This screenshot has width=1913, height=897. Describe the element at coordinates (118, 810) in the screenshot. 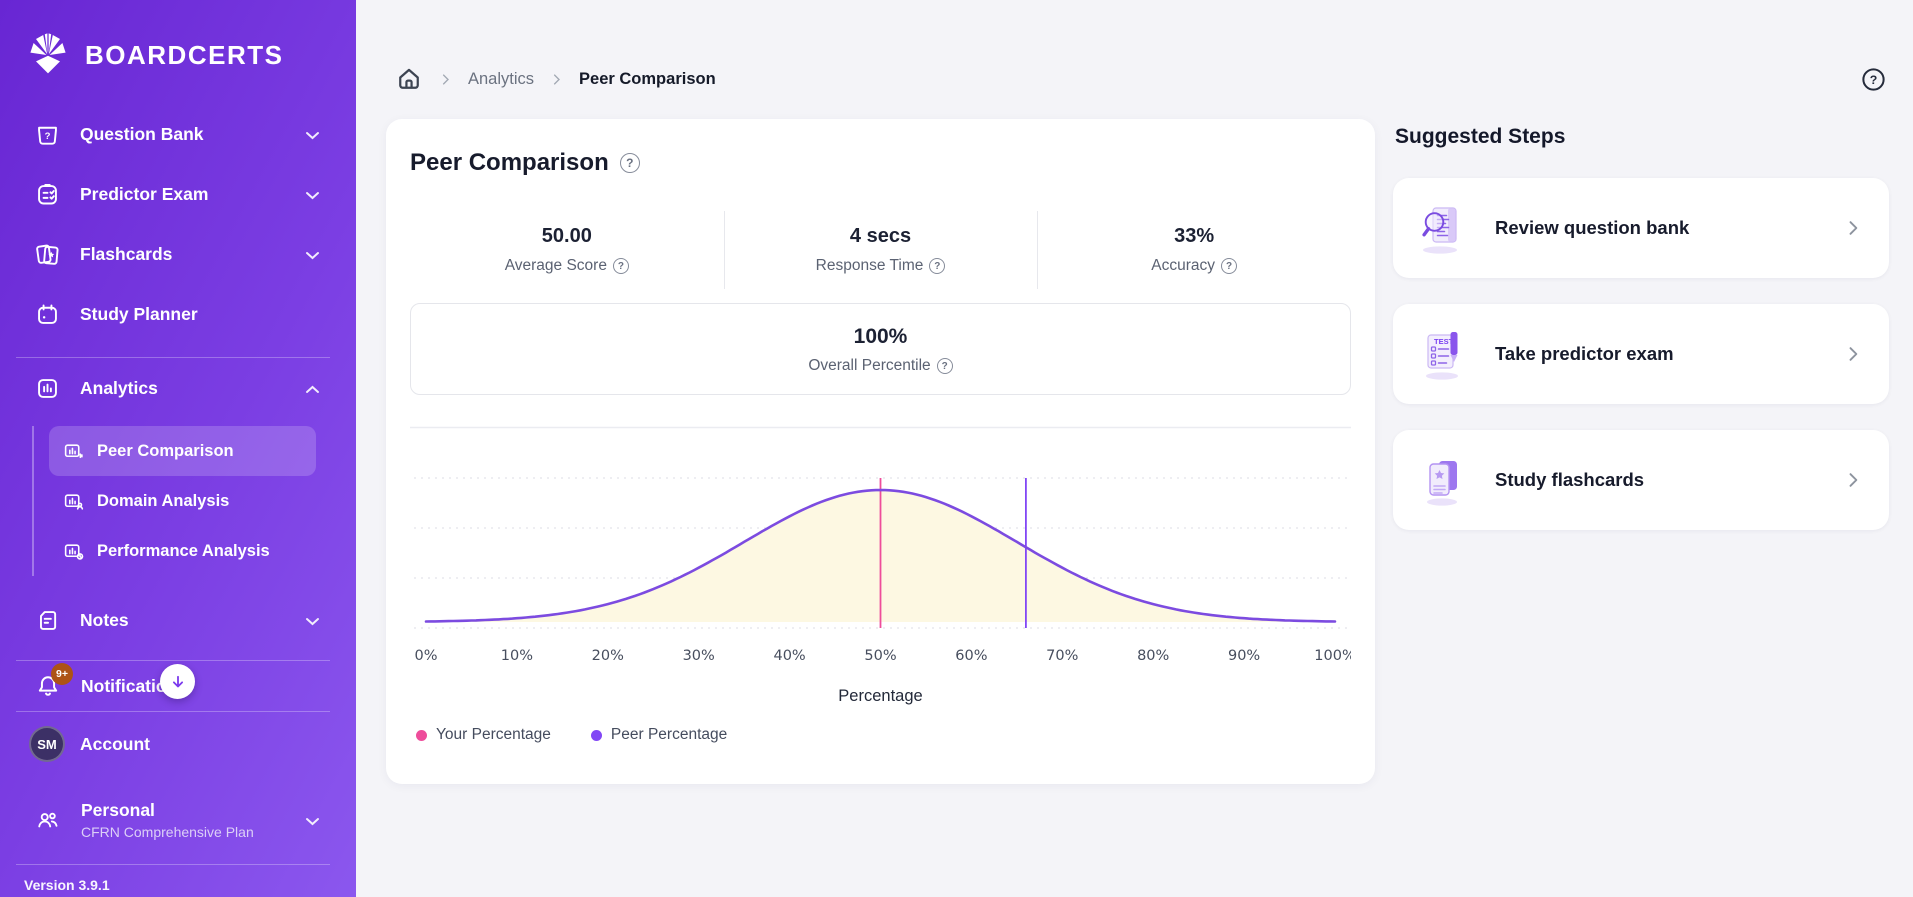

I see `plan-label: Personal` at that location.